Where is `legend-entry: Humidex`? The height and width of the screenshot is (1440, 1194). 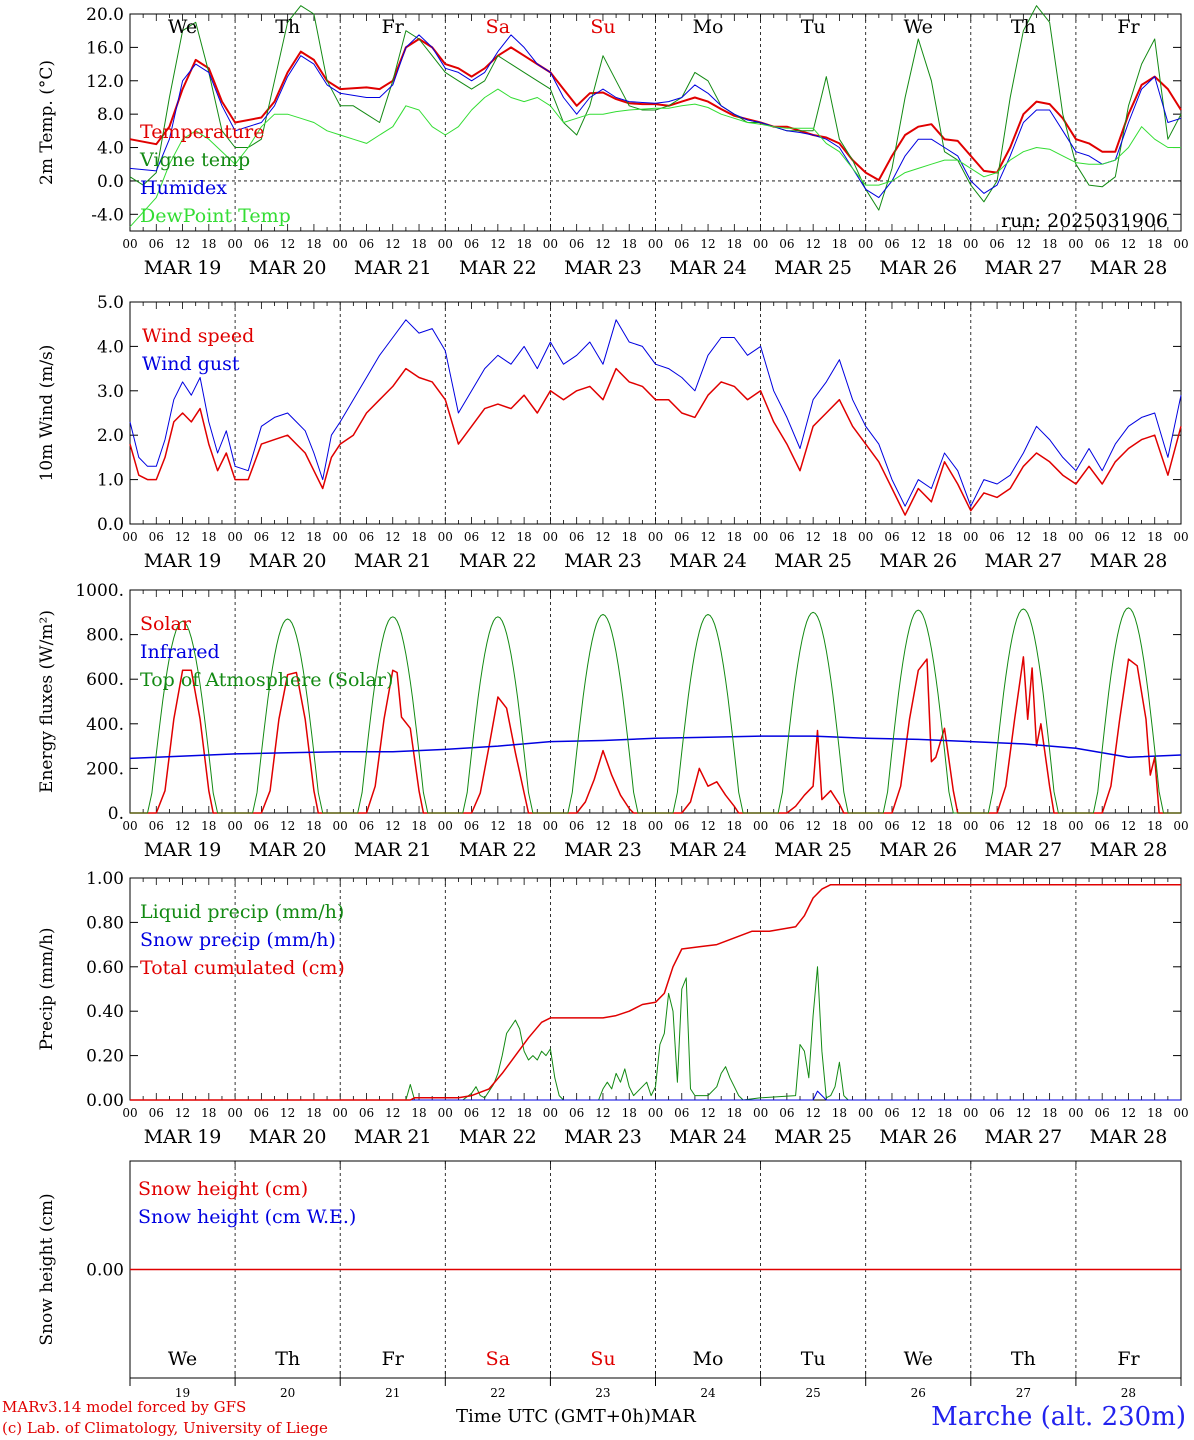 legend-entry: Humidex is located at coordinates (183, 188).